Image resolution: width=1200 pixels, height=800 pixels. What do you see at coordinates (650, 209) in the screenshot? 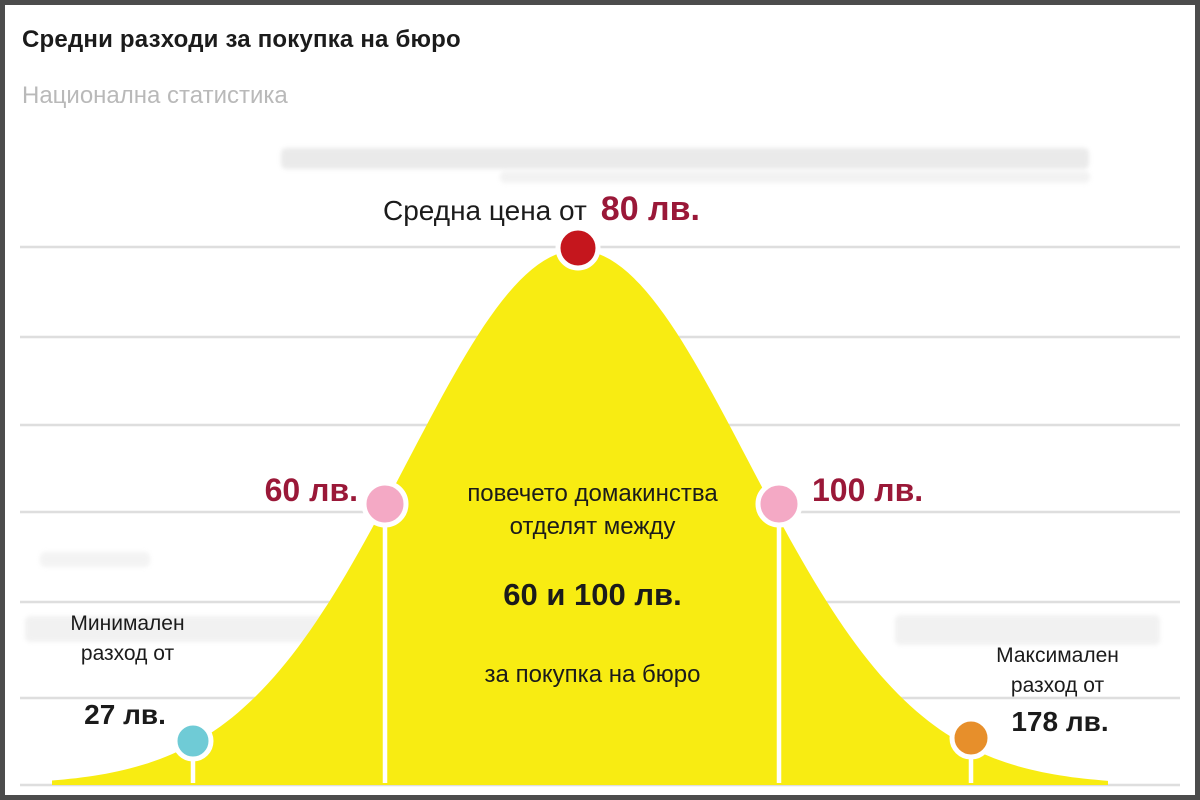
I see `mean-value: 80 лв.` at bounding box center [650, 209].